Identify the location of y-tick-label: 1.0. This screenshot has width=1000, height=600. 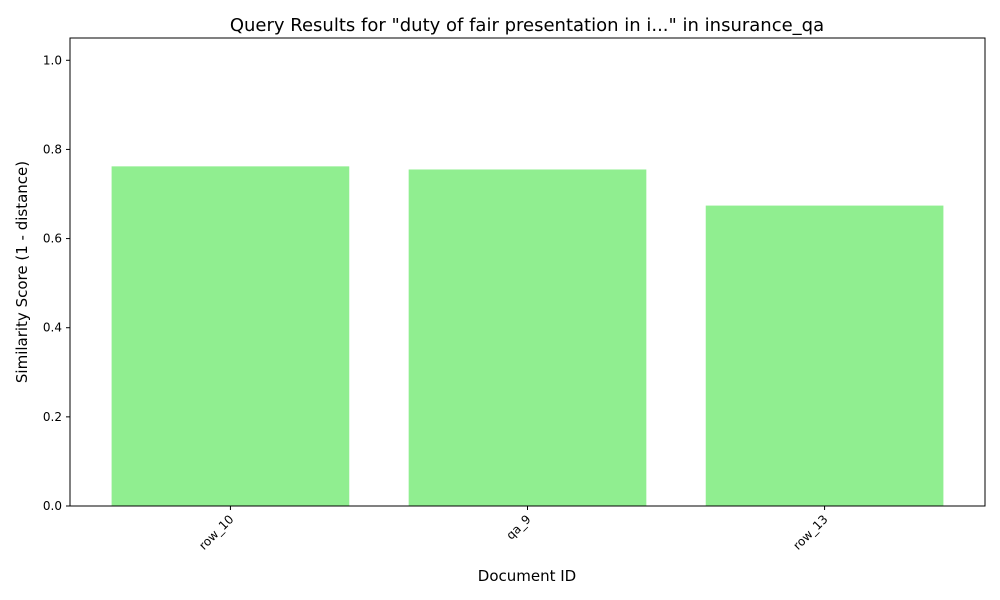
(52, 60).